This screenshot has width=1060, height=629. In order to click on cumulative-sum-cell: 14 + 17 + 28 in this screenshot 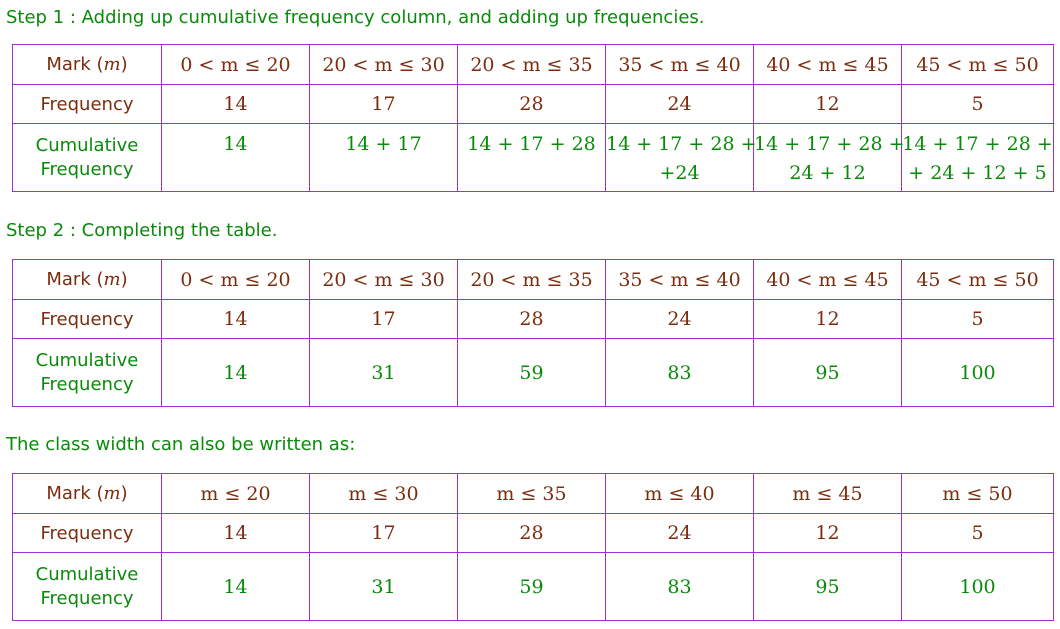, I will do `click(531, 157)`.